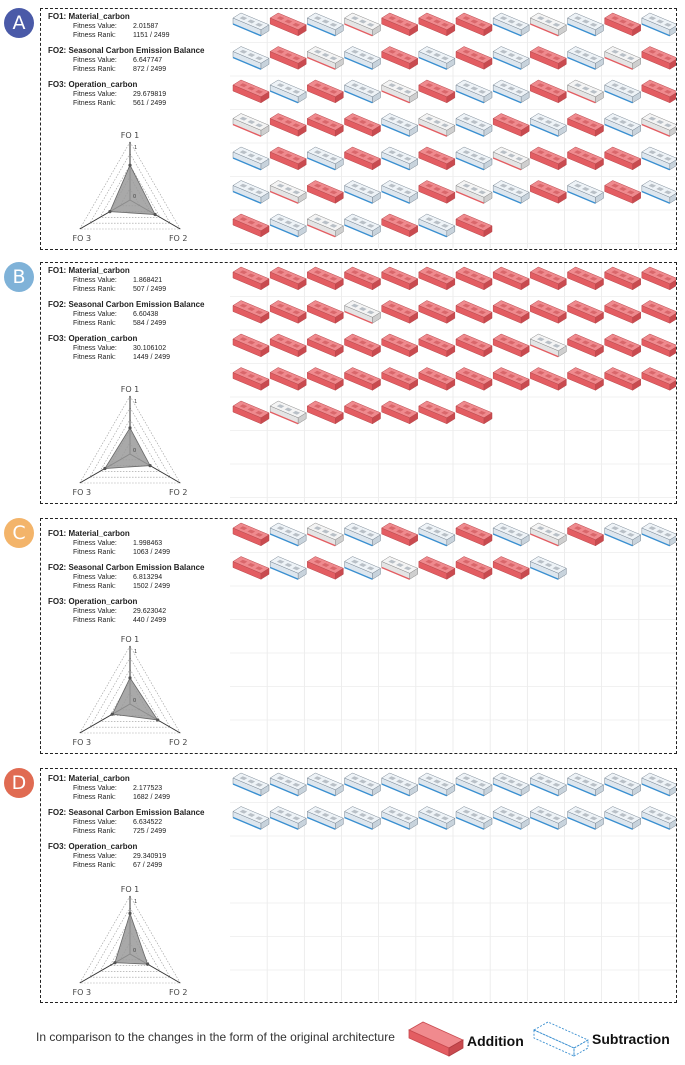 This screenshot has height=1065, width=685. What do you see at coordinates (19, 783) in the screenshot?
I see `panel-badge-d: D` at bounding box center [19, 783].